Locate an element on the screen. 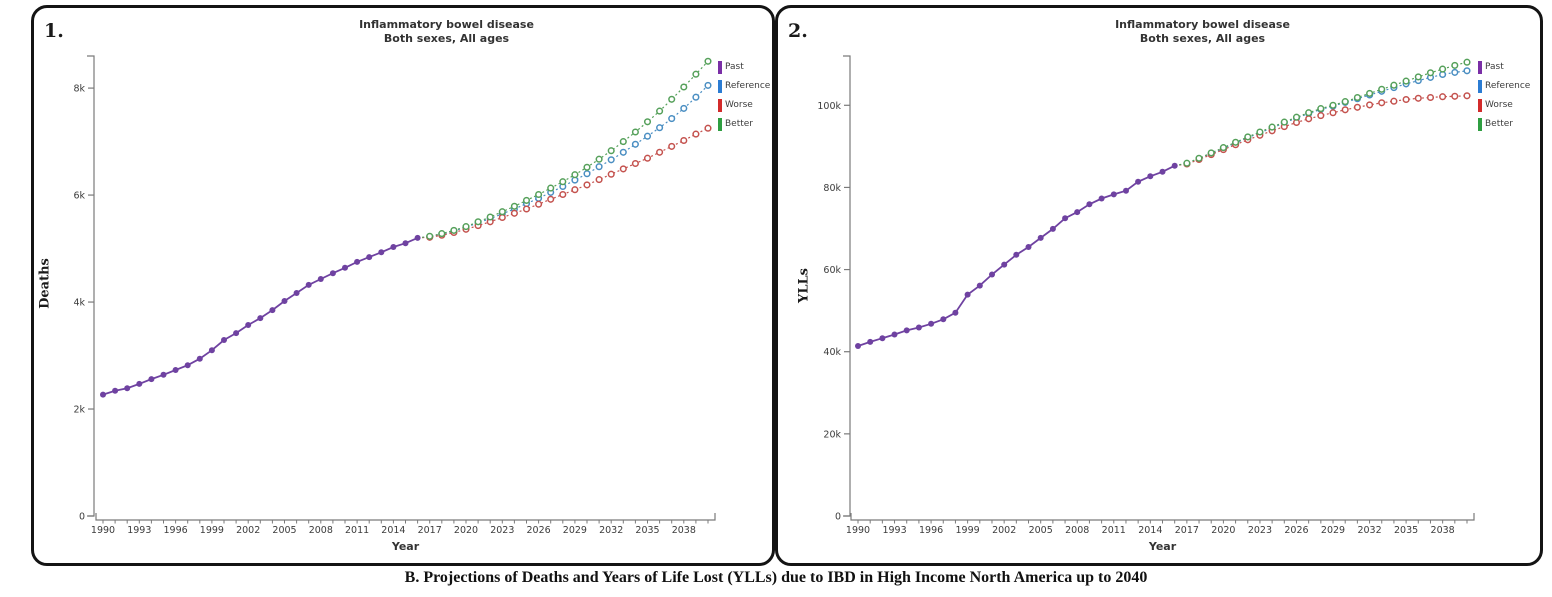 This screenshot has width=1552, height=597. legend-swatch-better is located at coordinates (720, 124).